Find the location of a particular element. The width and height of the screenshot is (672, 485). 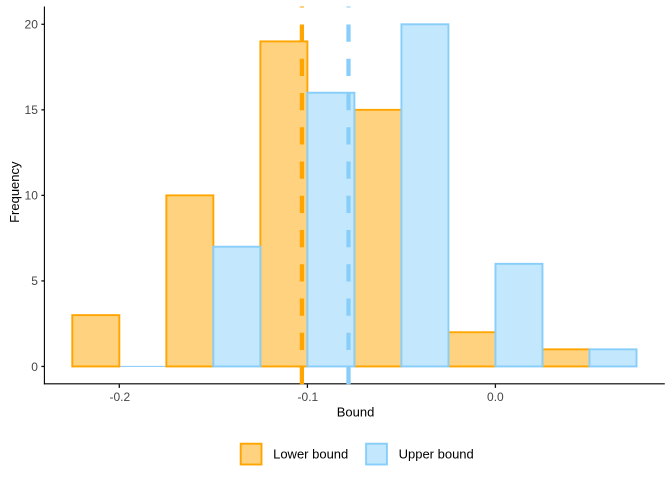

svg-text: 0 is located at coordinates (34, 367).